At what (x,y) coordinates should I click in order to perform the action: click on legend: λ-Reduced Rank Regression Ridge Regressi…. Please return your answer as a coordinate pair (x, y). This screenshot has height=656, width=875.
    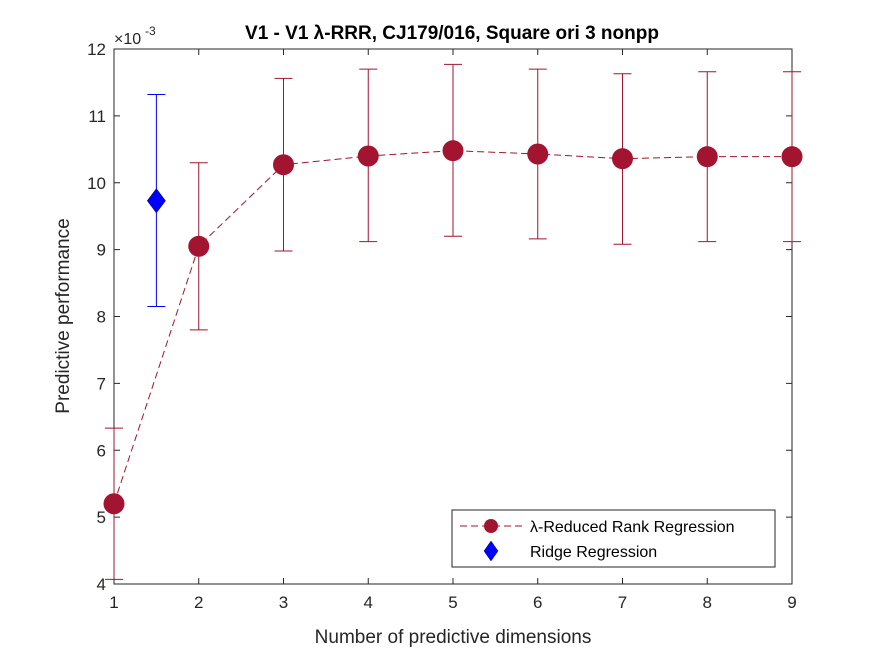
    Looking at the image, I should click on (613, 538).